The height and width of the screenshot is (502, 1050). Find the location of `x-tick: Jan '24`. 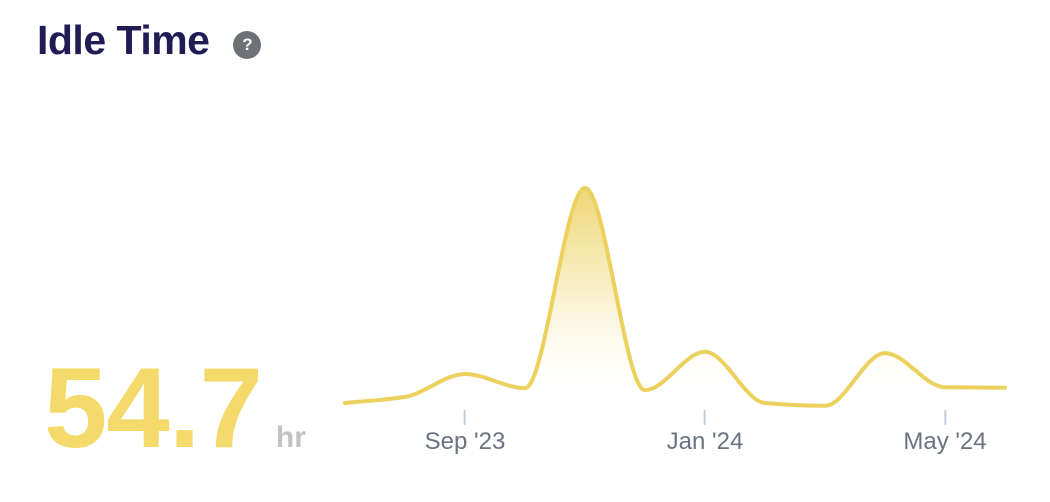

x-tick: Jan '24 is located at coordinates (705, 433).